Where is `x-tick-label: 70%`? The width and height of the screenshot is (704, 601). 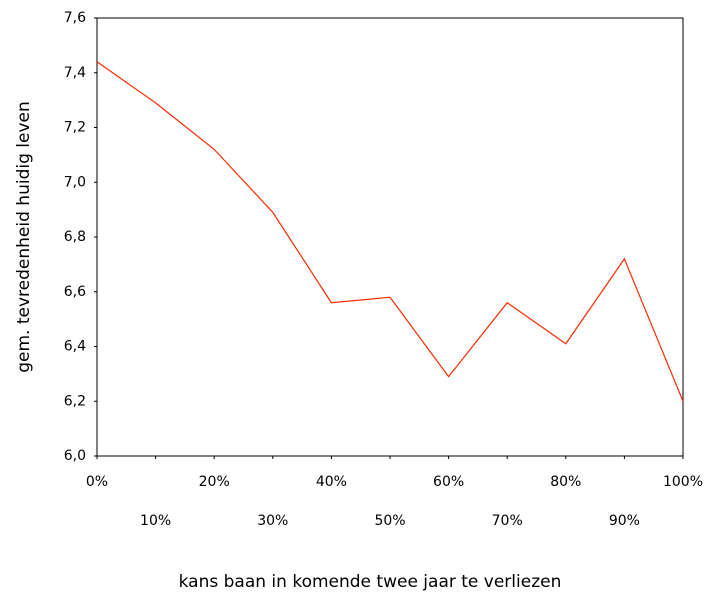
x-tick-label: 70% is located at coordinates (507, 521).